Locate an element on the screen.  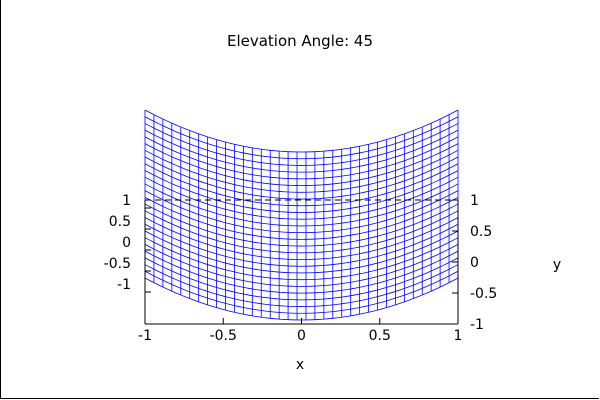
x-tick-label: 1 is located at coordinates (458, 336).